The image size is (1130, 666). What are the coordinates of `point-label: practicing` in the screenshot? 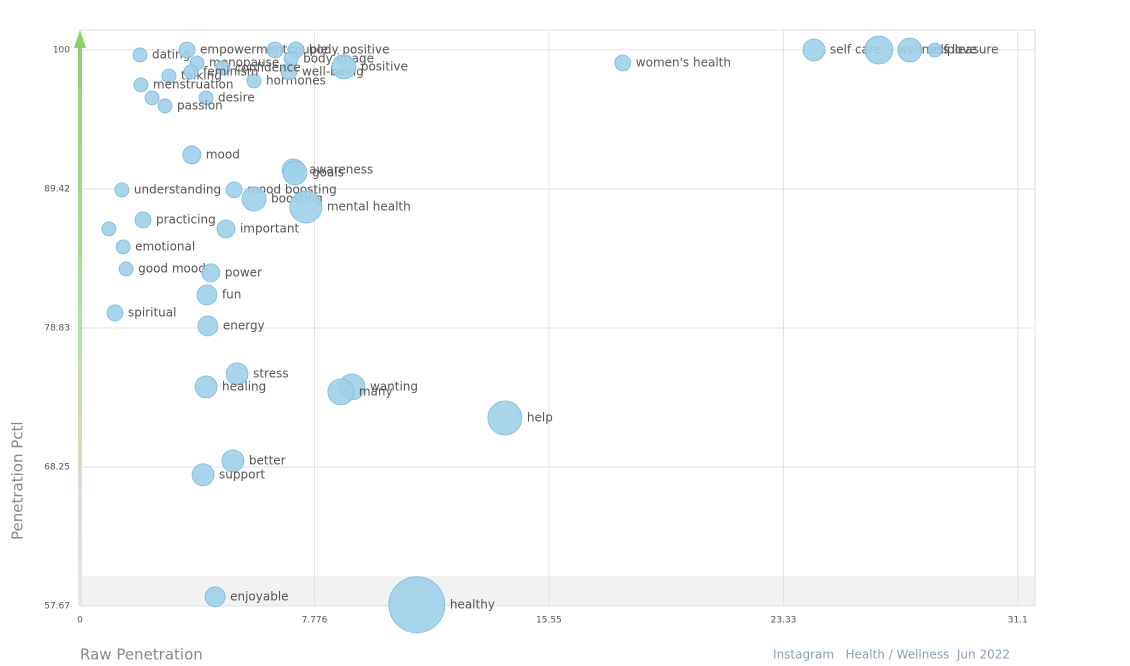 It's located at (186, 219).